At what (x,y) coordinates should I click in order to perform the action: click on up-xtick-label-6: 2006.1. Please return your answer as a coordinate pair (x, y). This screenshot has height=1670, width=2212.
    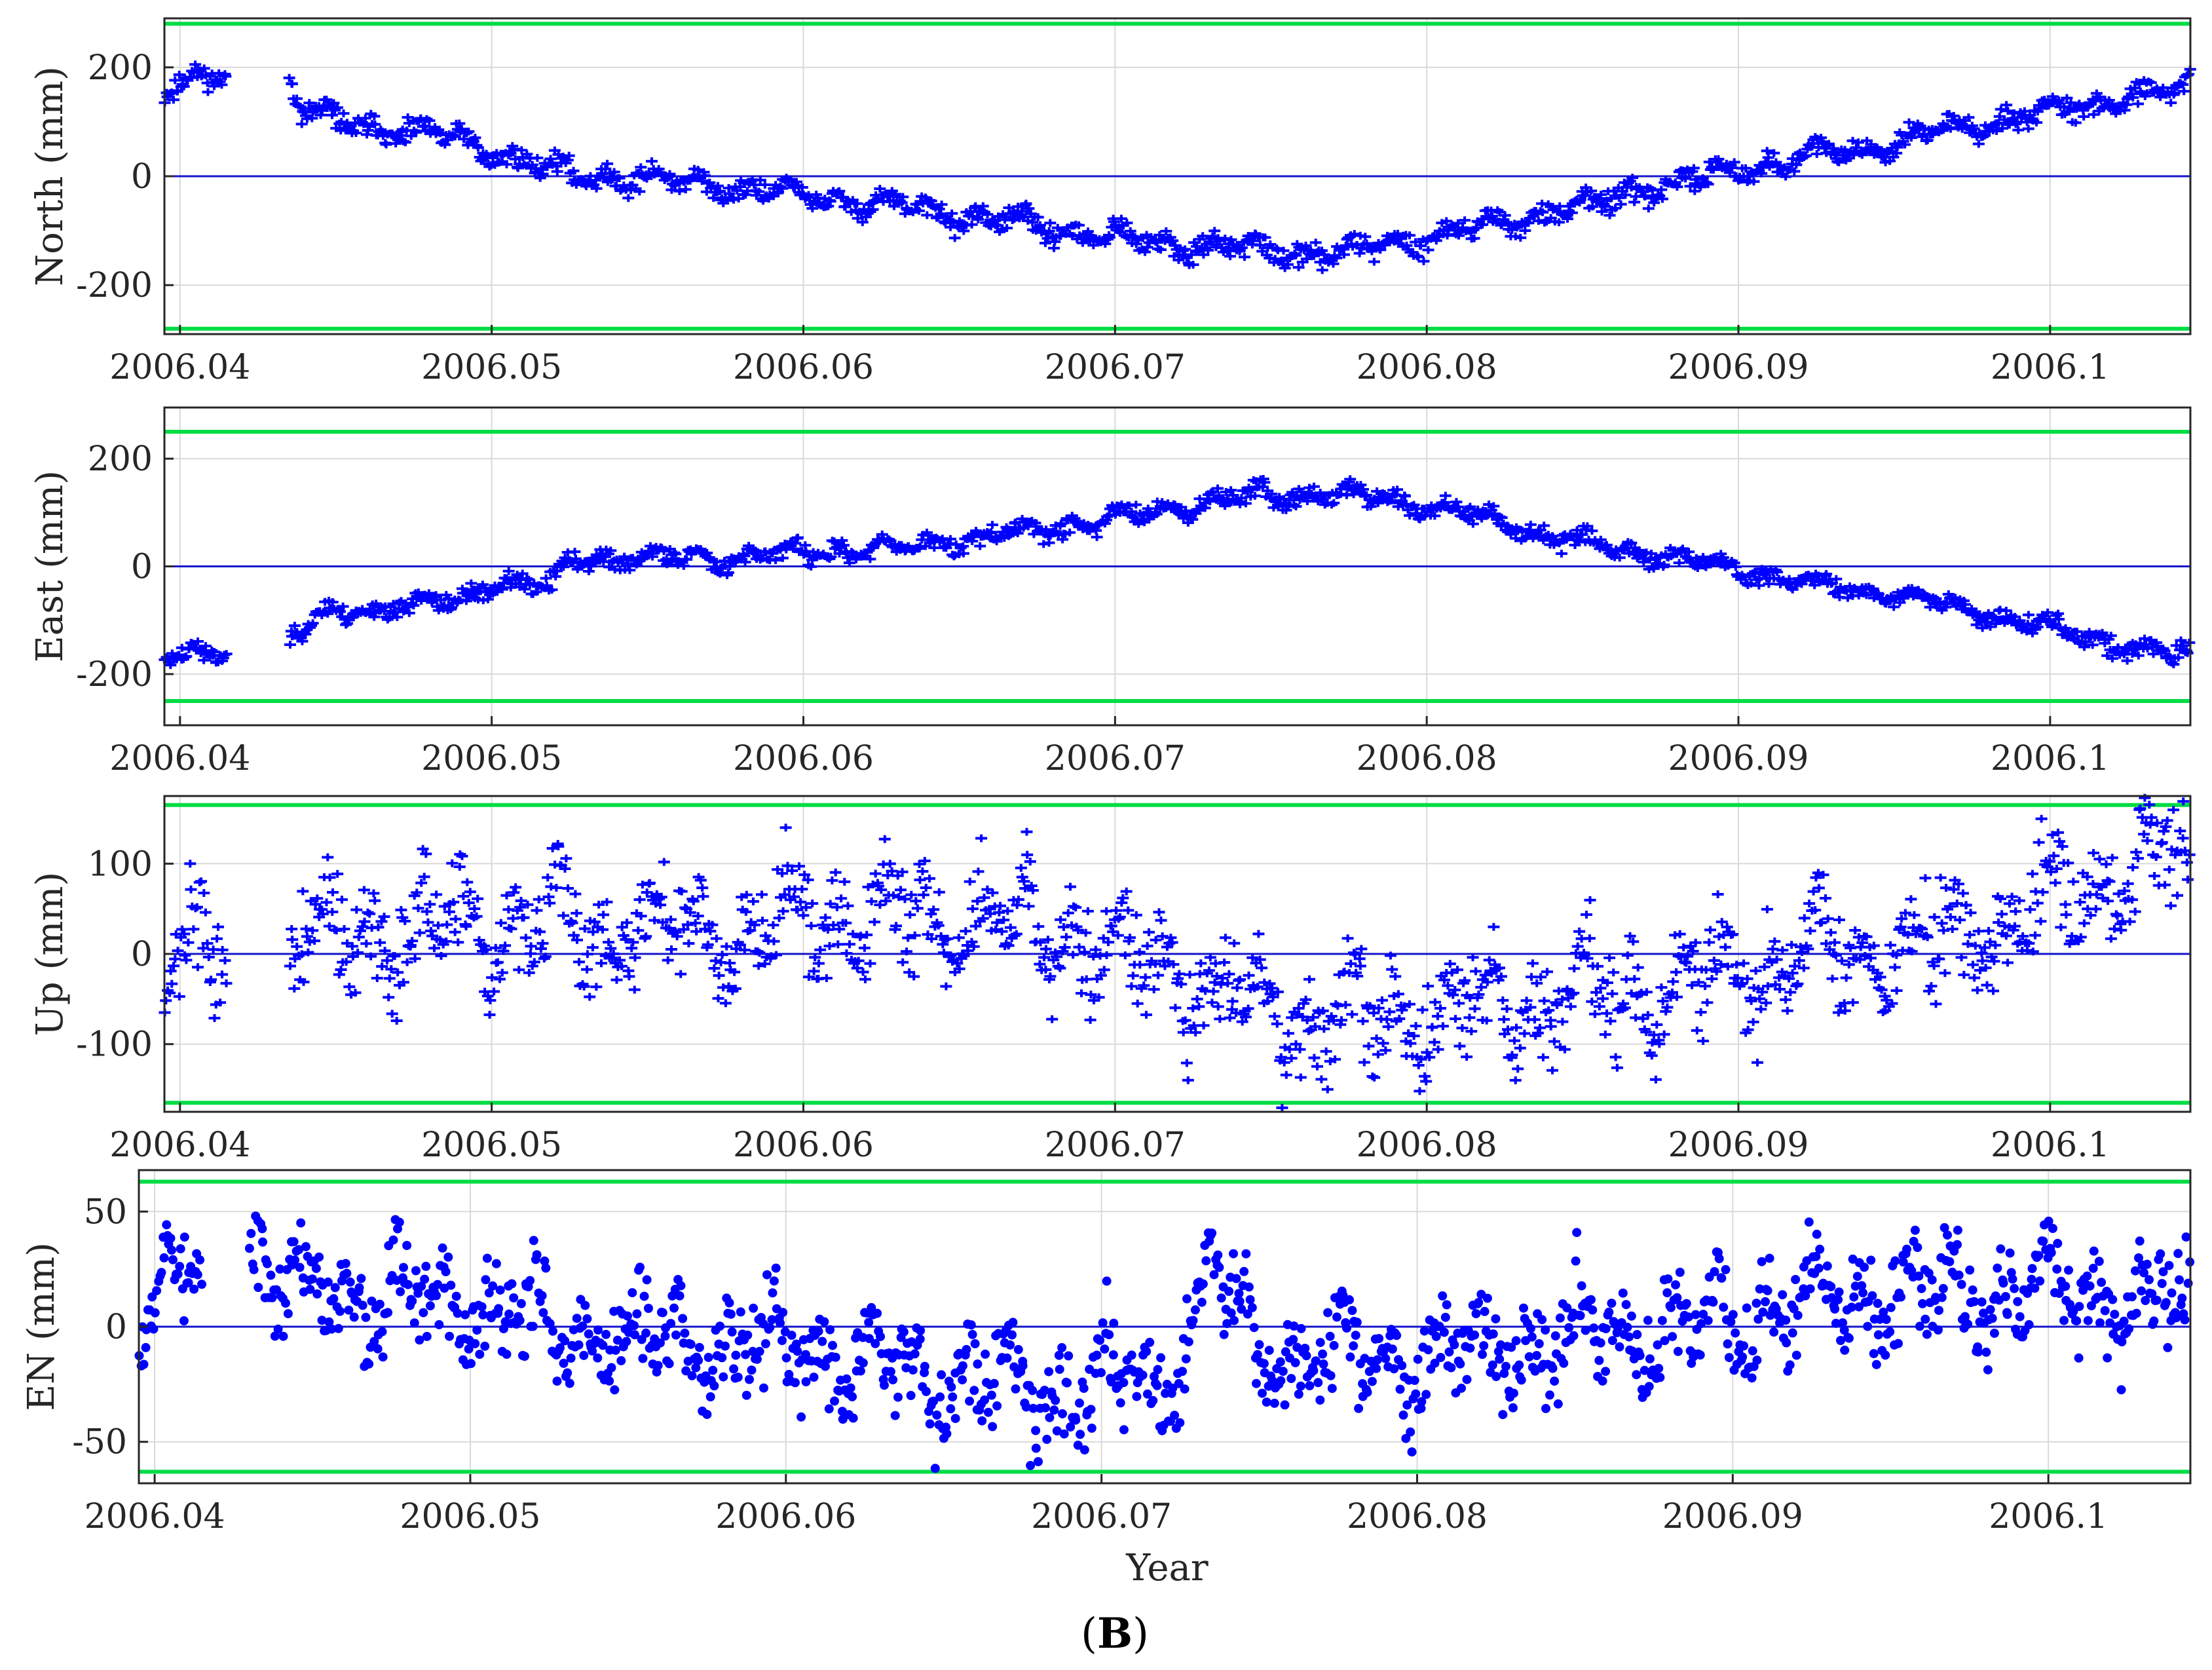
    Looking at the image, I should click on (2050, 1145).